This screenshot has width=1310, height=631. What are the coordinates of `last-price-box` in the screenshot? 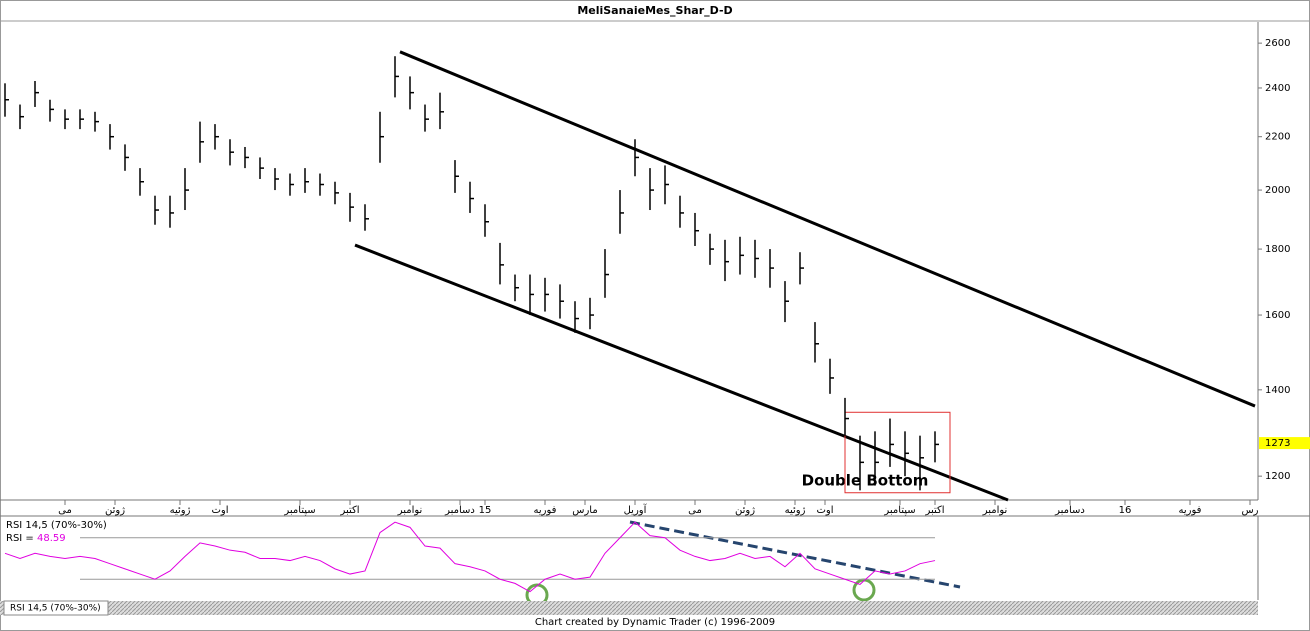 It's located at (1284, 443).